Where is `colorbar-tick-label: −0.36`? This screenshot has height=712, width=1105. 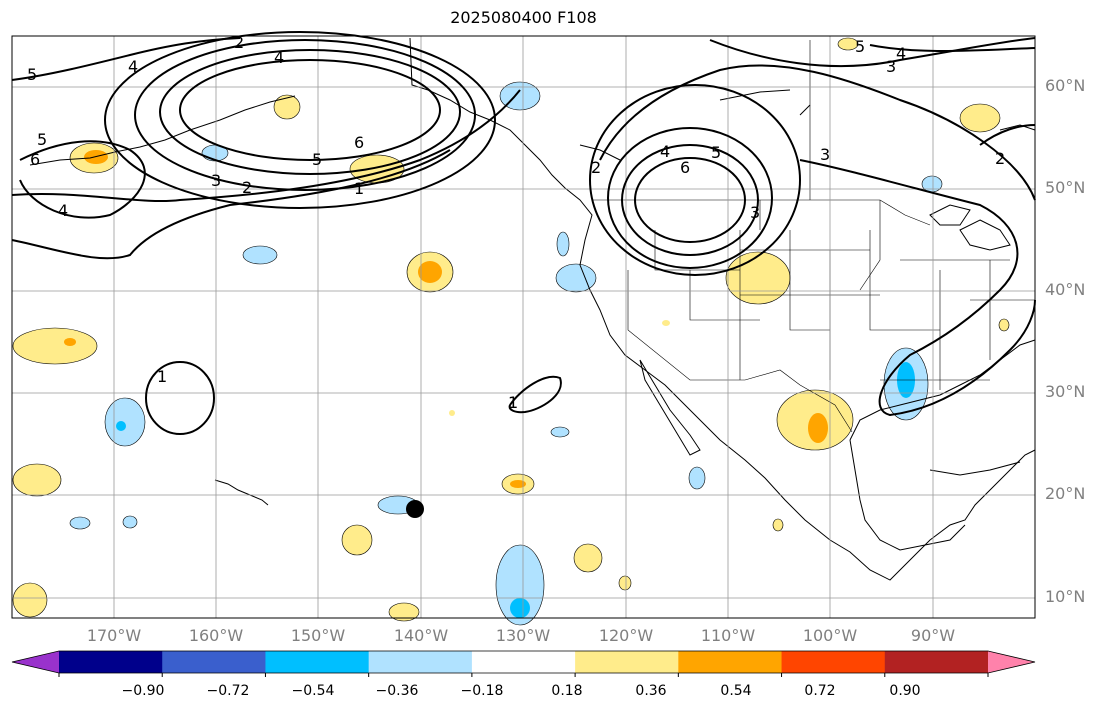
colorbar-tick-label: −0.36 is located at coordinates (397, 691).